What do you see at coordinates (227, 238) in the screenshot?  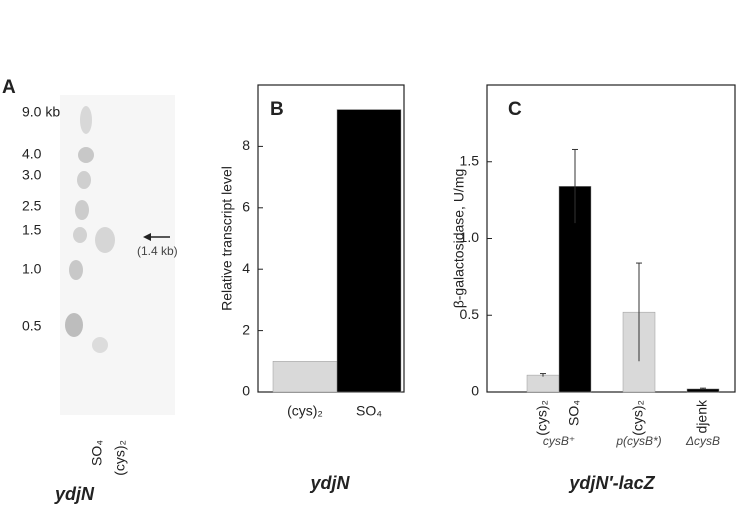 I see `y-axis-label: Relative transcript level` at bounding box center [227, 238].